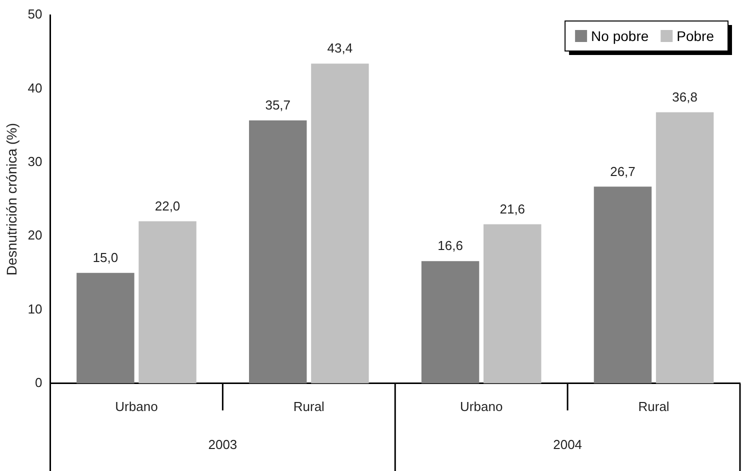  I want to click on legend-label: Pobre, so click(695, 36).